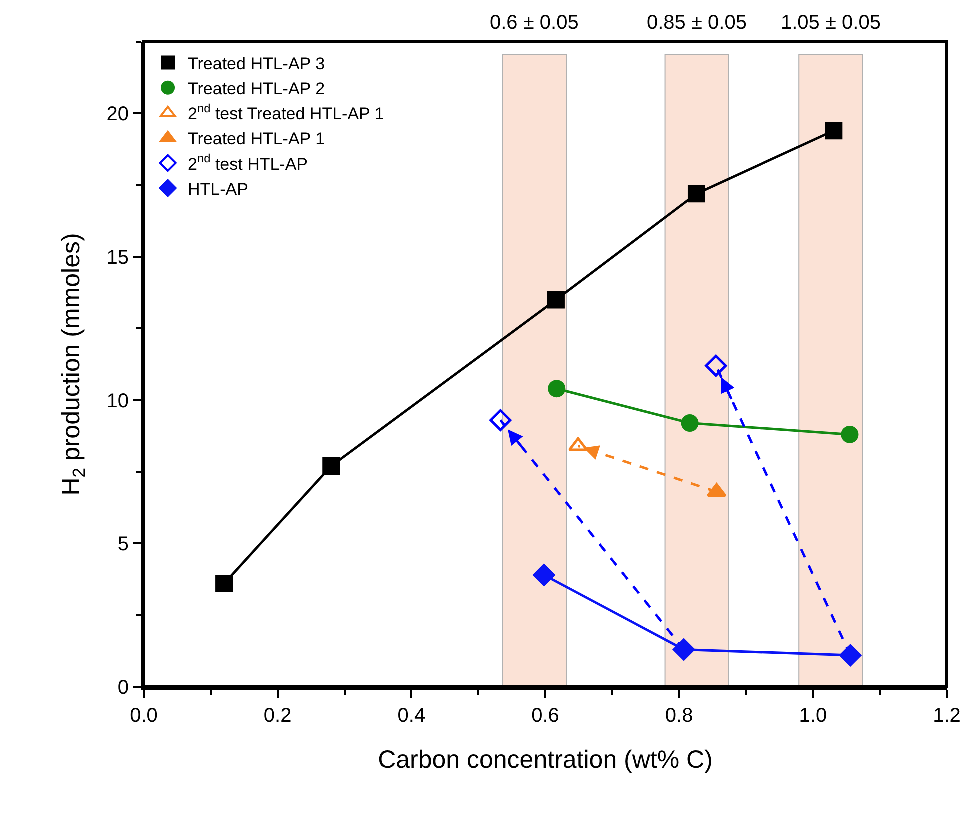 The height and width of the screenshot is (814, 970). I want to click on legend-label: Treated HTL-AP 2, so click(257, 89).